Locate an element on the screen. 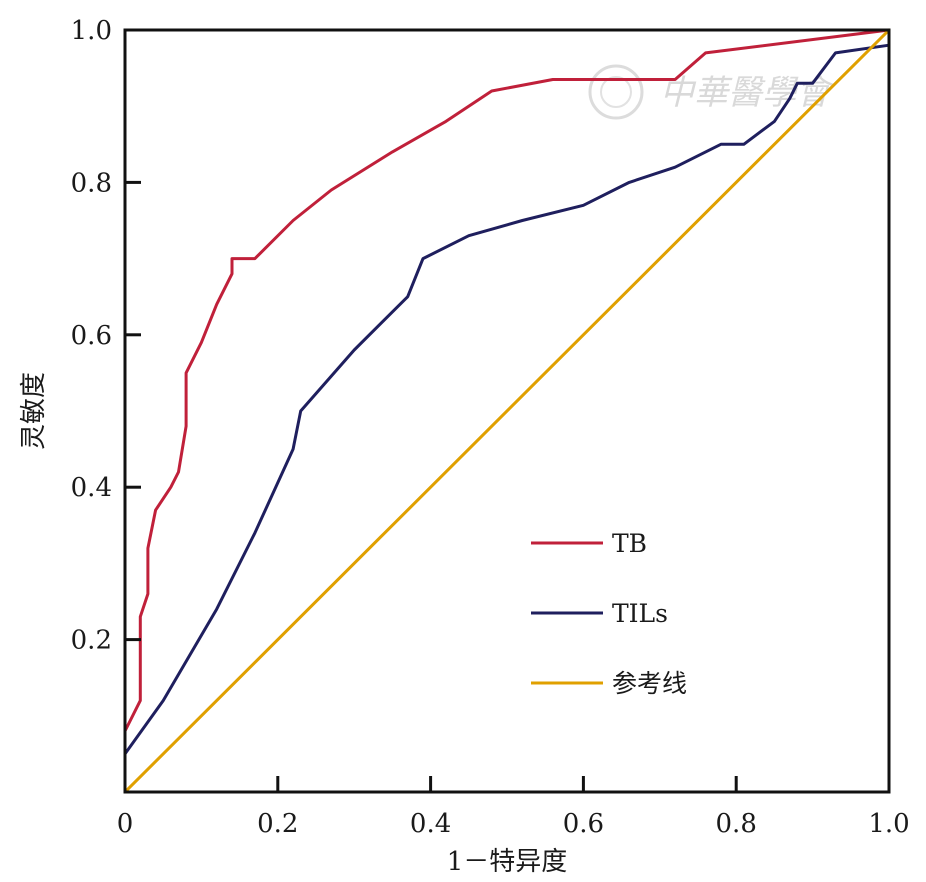  x-axis: 0 0.2 0.4 0.6 0.8 1.0 is located at coordinates (513, 807).